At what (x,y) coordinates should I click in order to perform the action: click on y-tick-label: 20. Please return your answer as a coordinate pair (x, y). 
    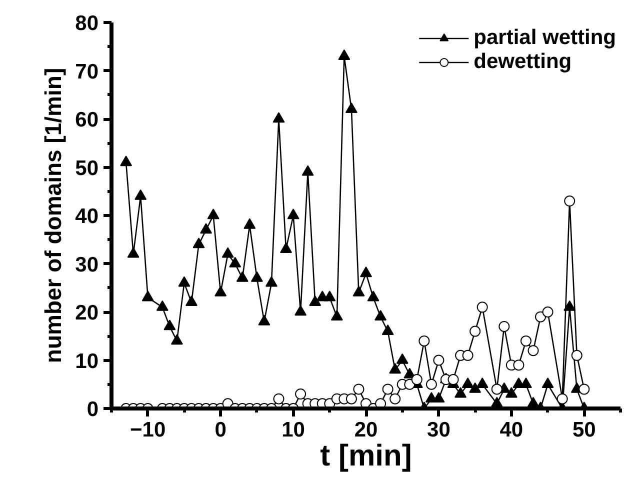
    Looking at the image, I should click on (86, 313).